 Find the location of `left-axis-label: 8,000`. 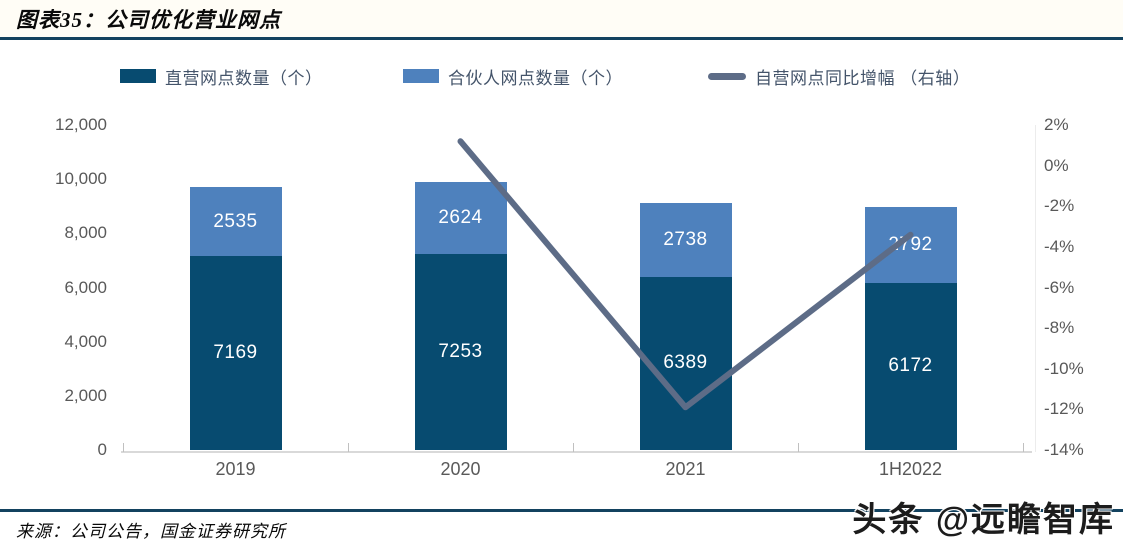

left-axis-label: 8,000 is located at coordinates (85, 233).